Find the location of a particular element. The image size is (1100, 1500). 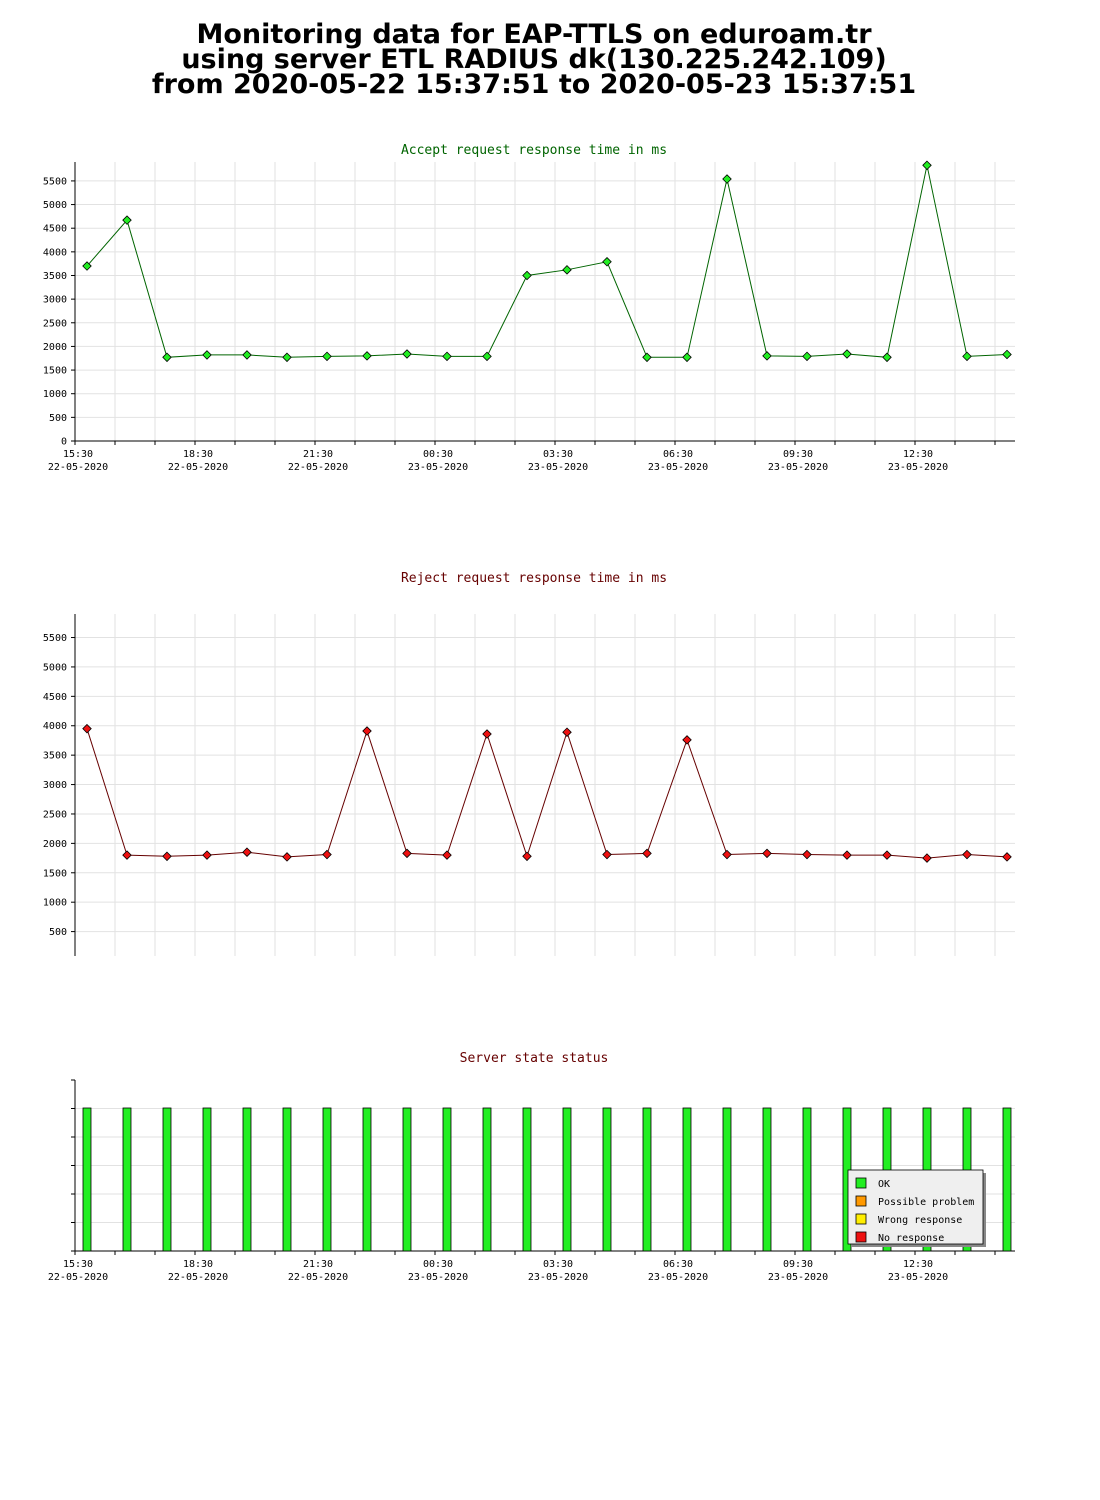

accept-series-line is located at coordinates (547, 261).